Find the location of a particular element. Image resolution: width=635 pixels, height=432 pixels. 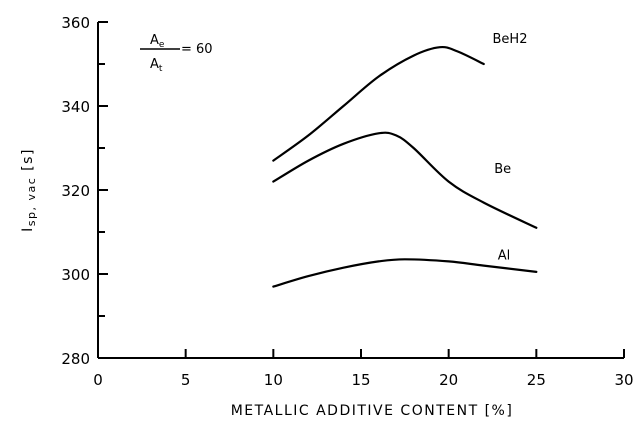

y-axis-title: Isp, vac [s] is located at coordinates (29, 190).